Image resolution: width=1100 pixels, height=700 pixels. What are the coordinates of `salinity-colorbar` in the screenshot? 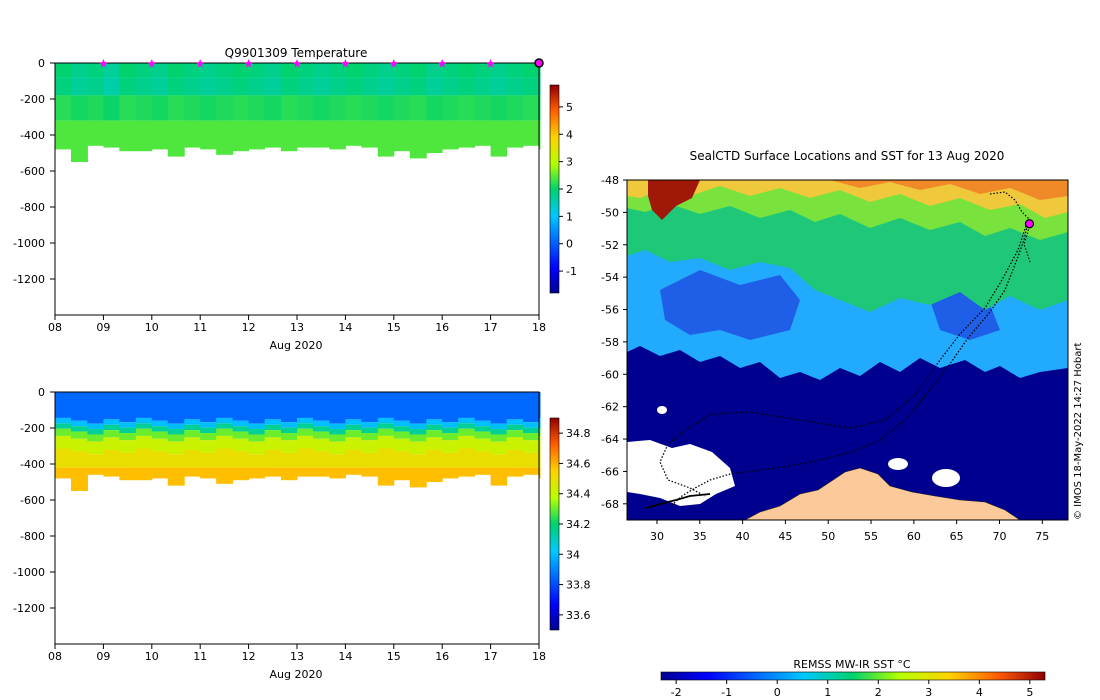 It's located at (554, 524).